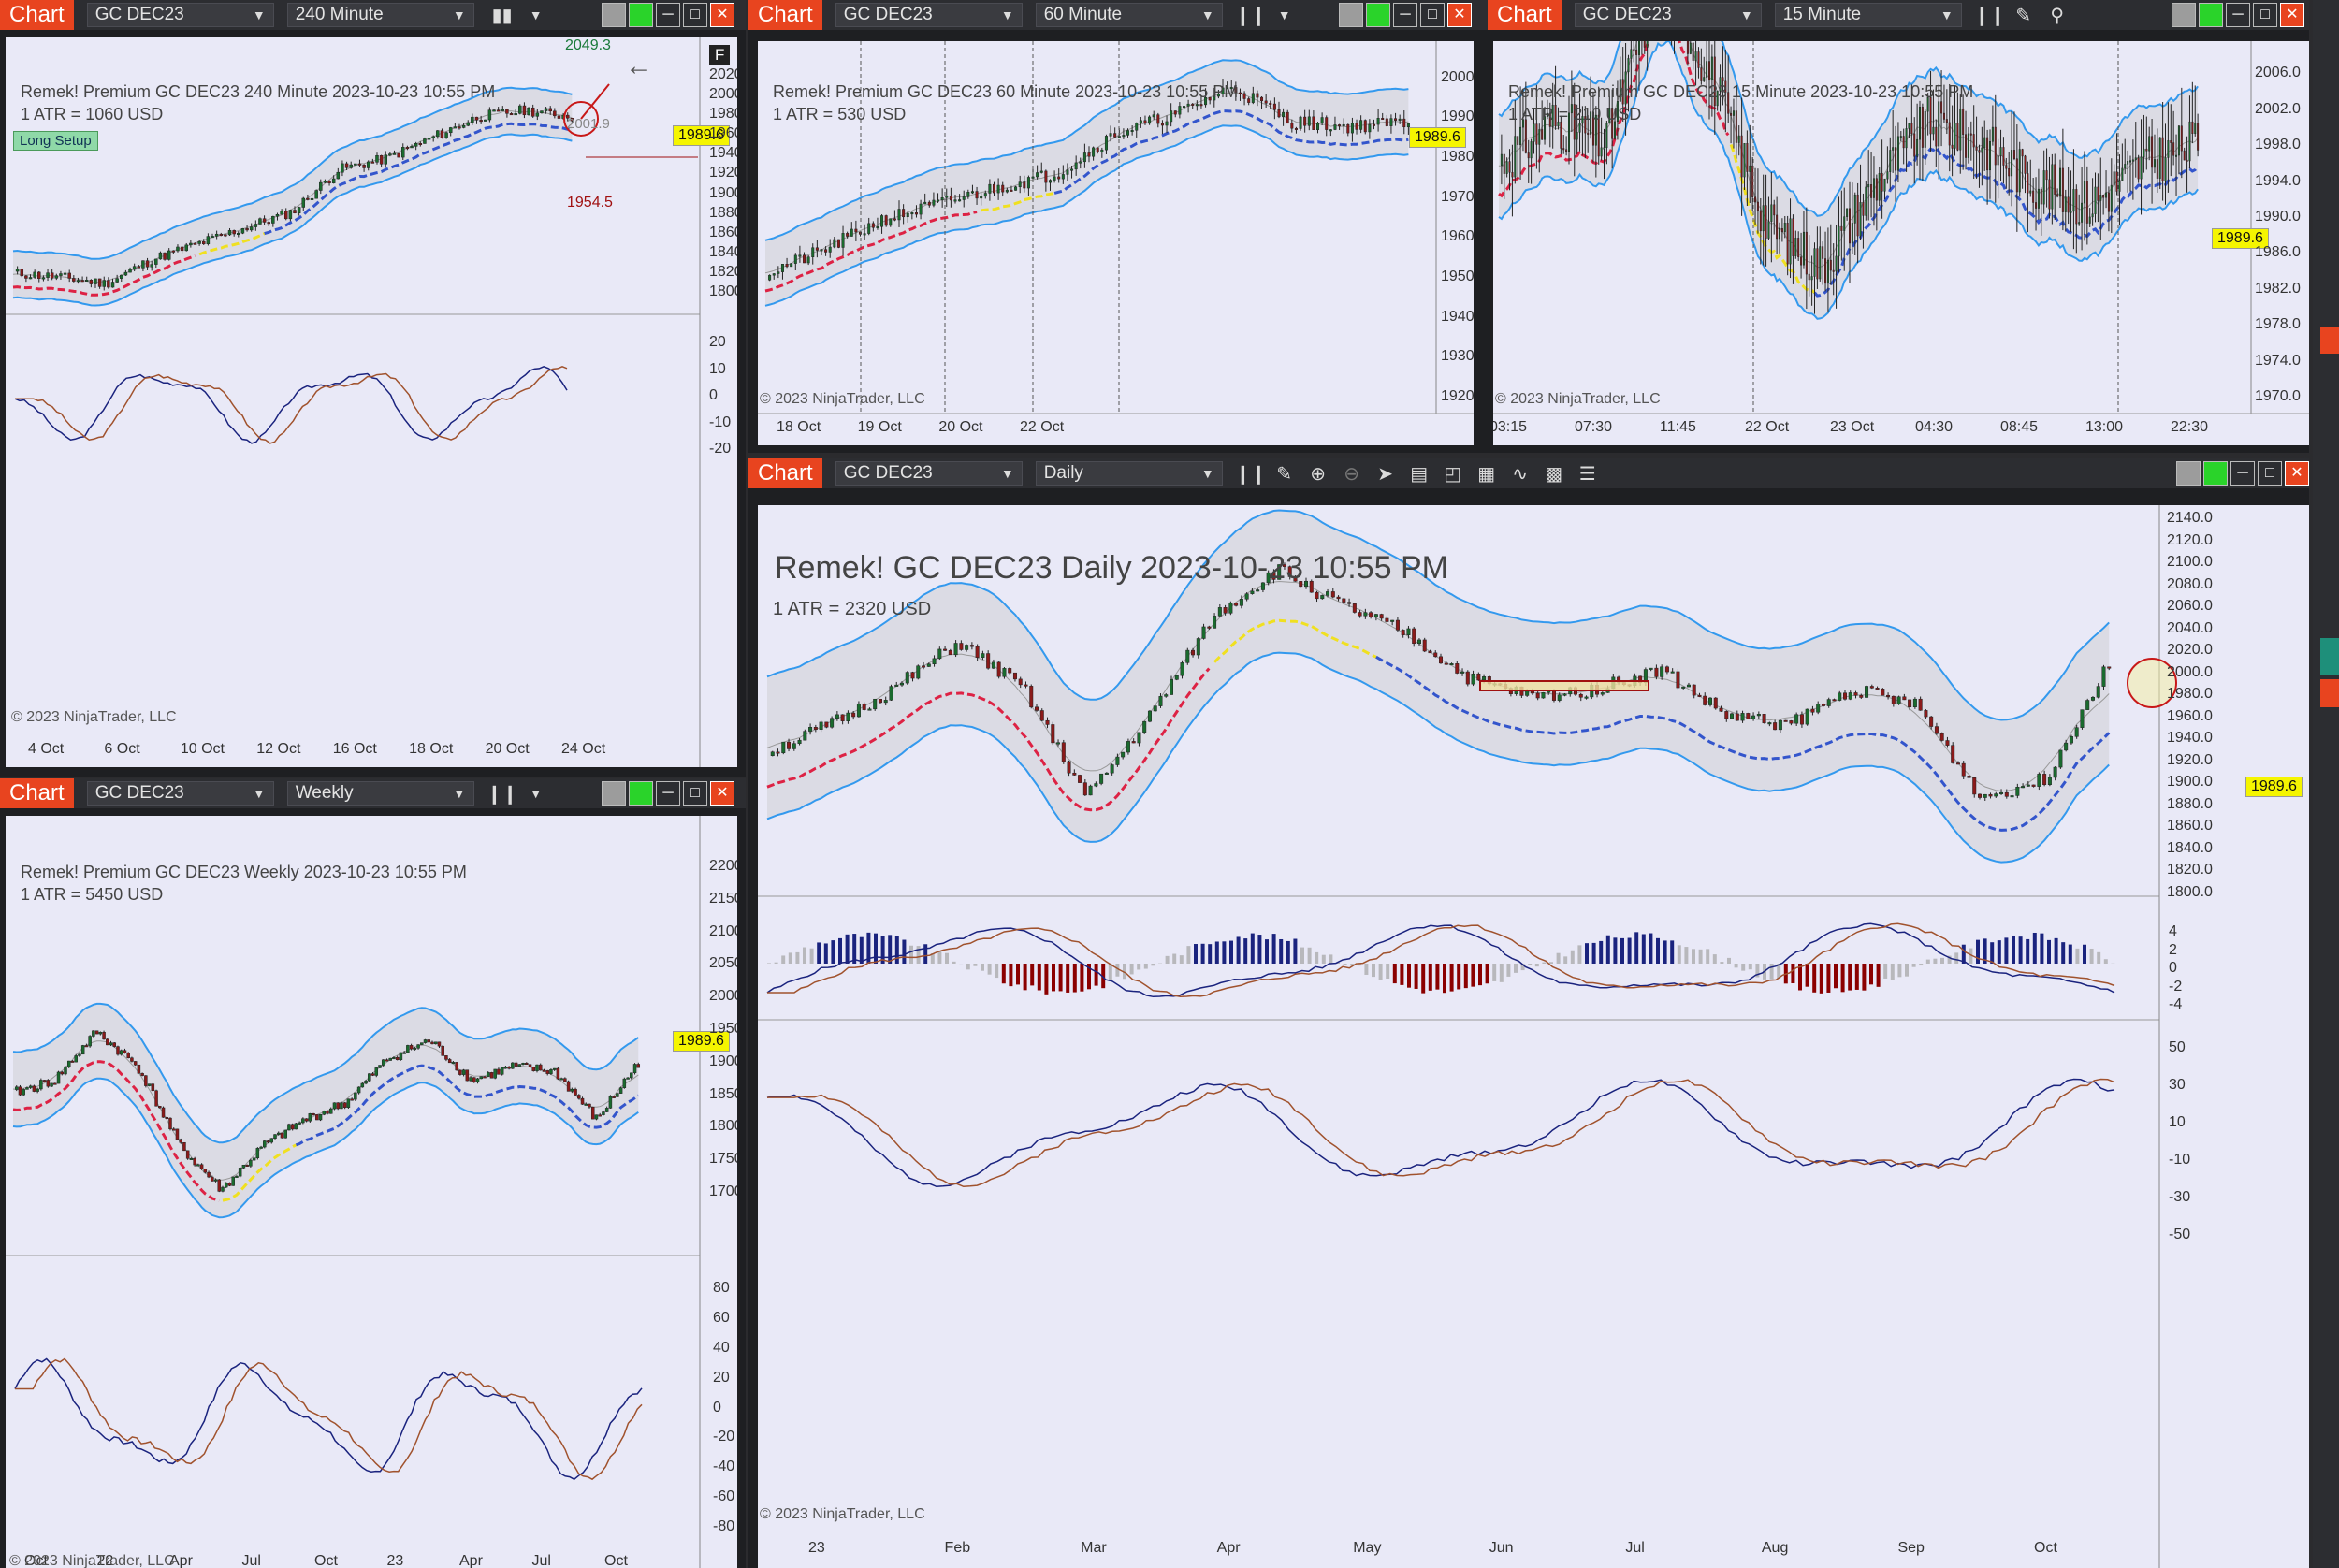  I want to click on interval-selector: 60 Minute ▼, so click(1129, 15).